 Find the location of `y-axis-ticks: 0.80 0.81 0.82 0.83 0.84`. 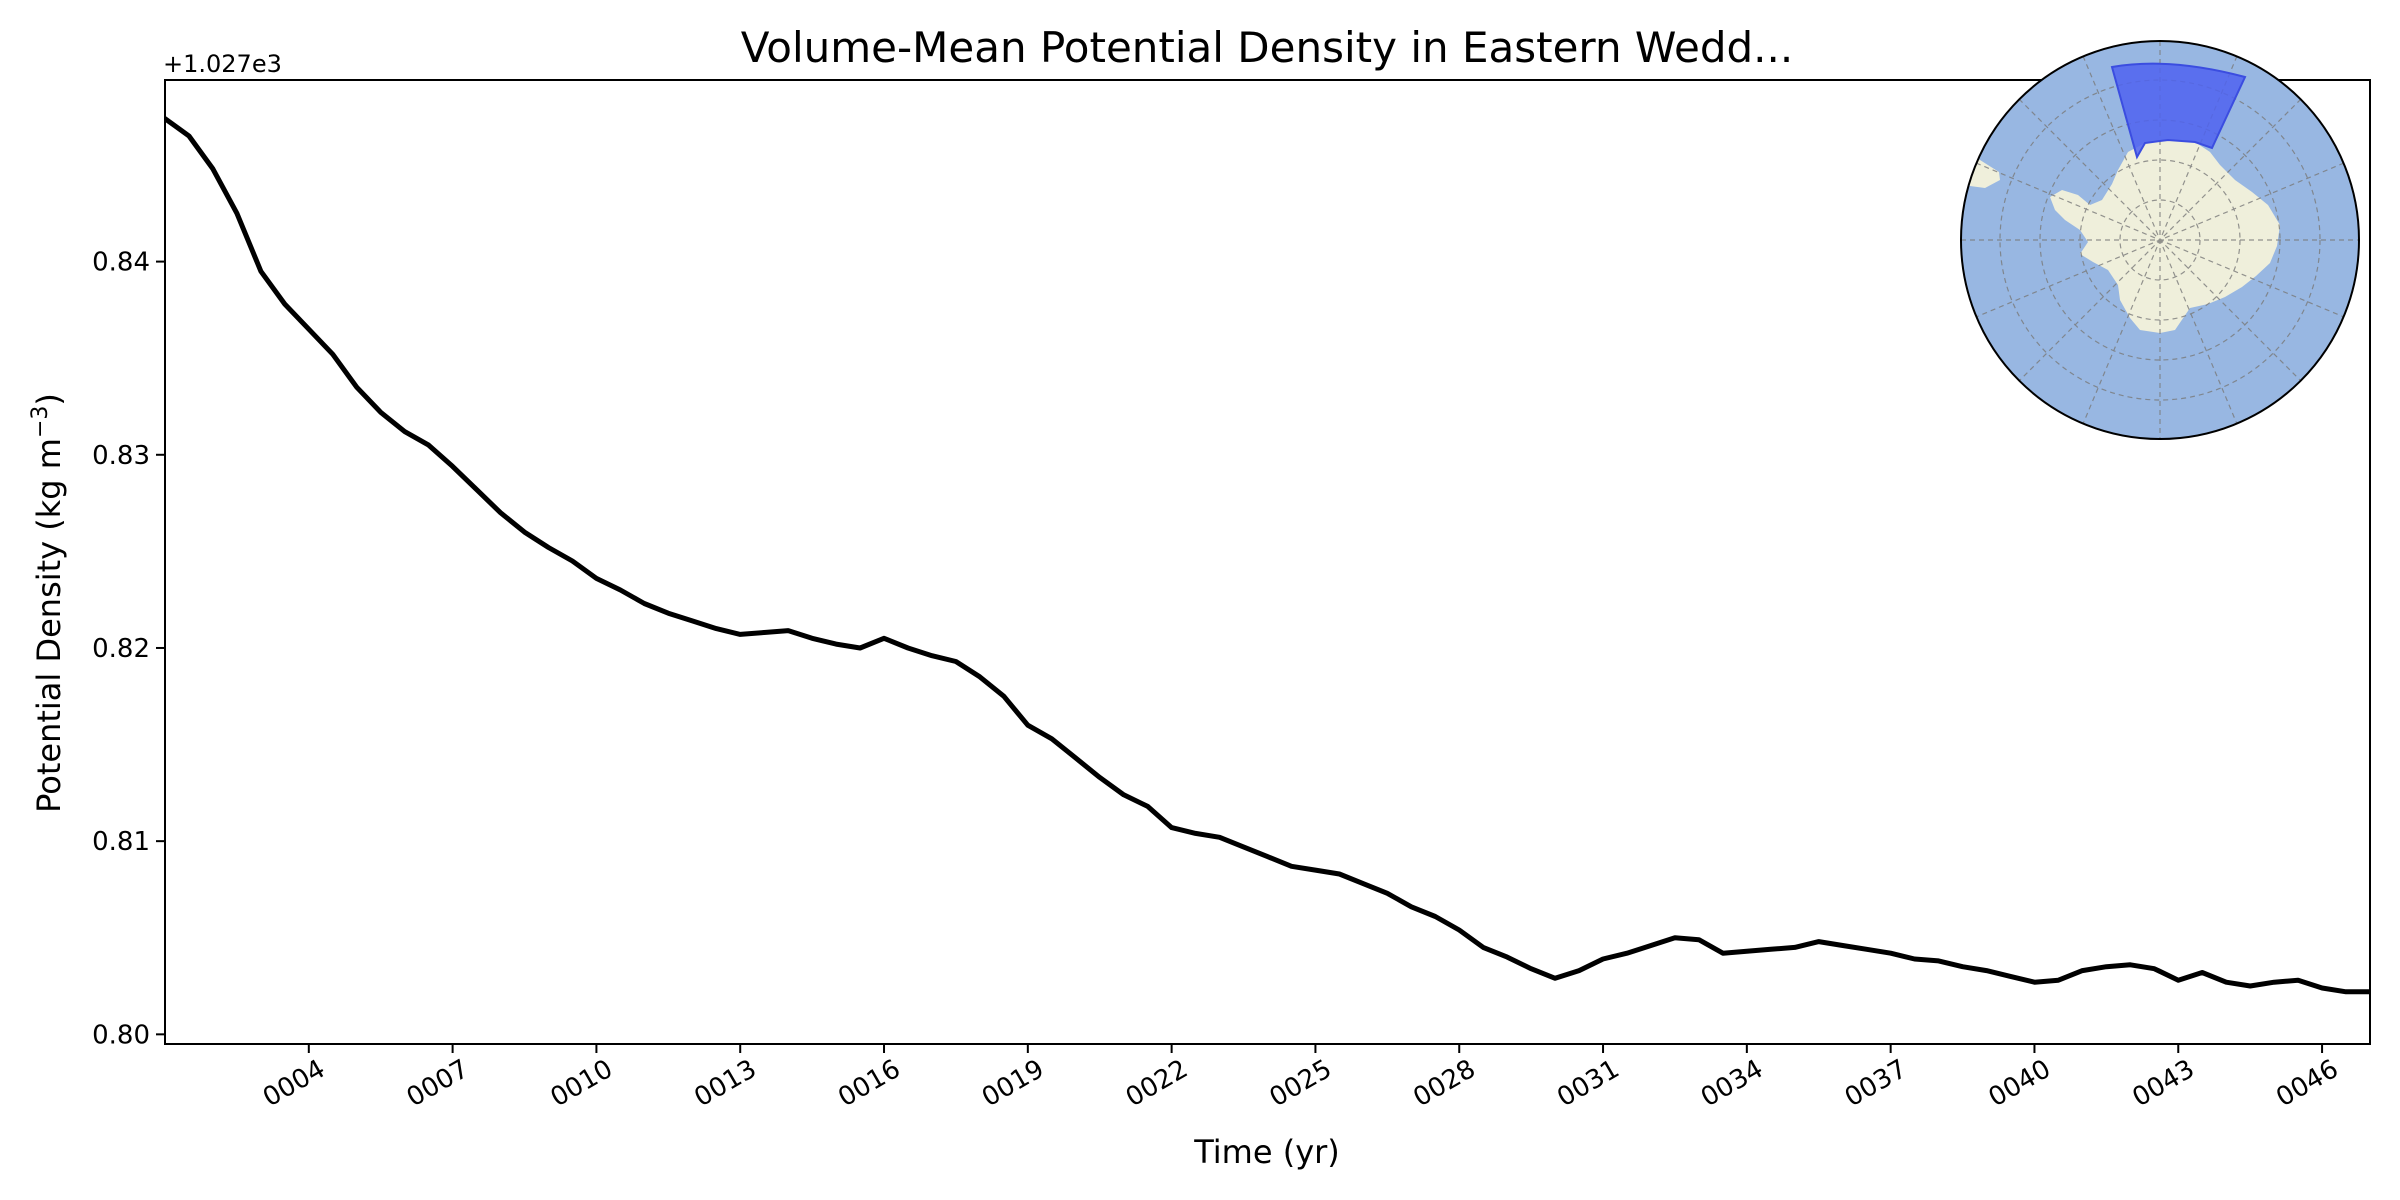

y-axis-ticks: 0.80 0.81 0.82 0.83 0.84 is located at coordinates (128, 649).